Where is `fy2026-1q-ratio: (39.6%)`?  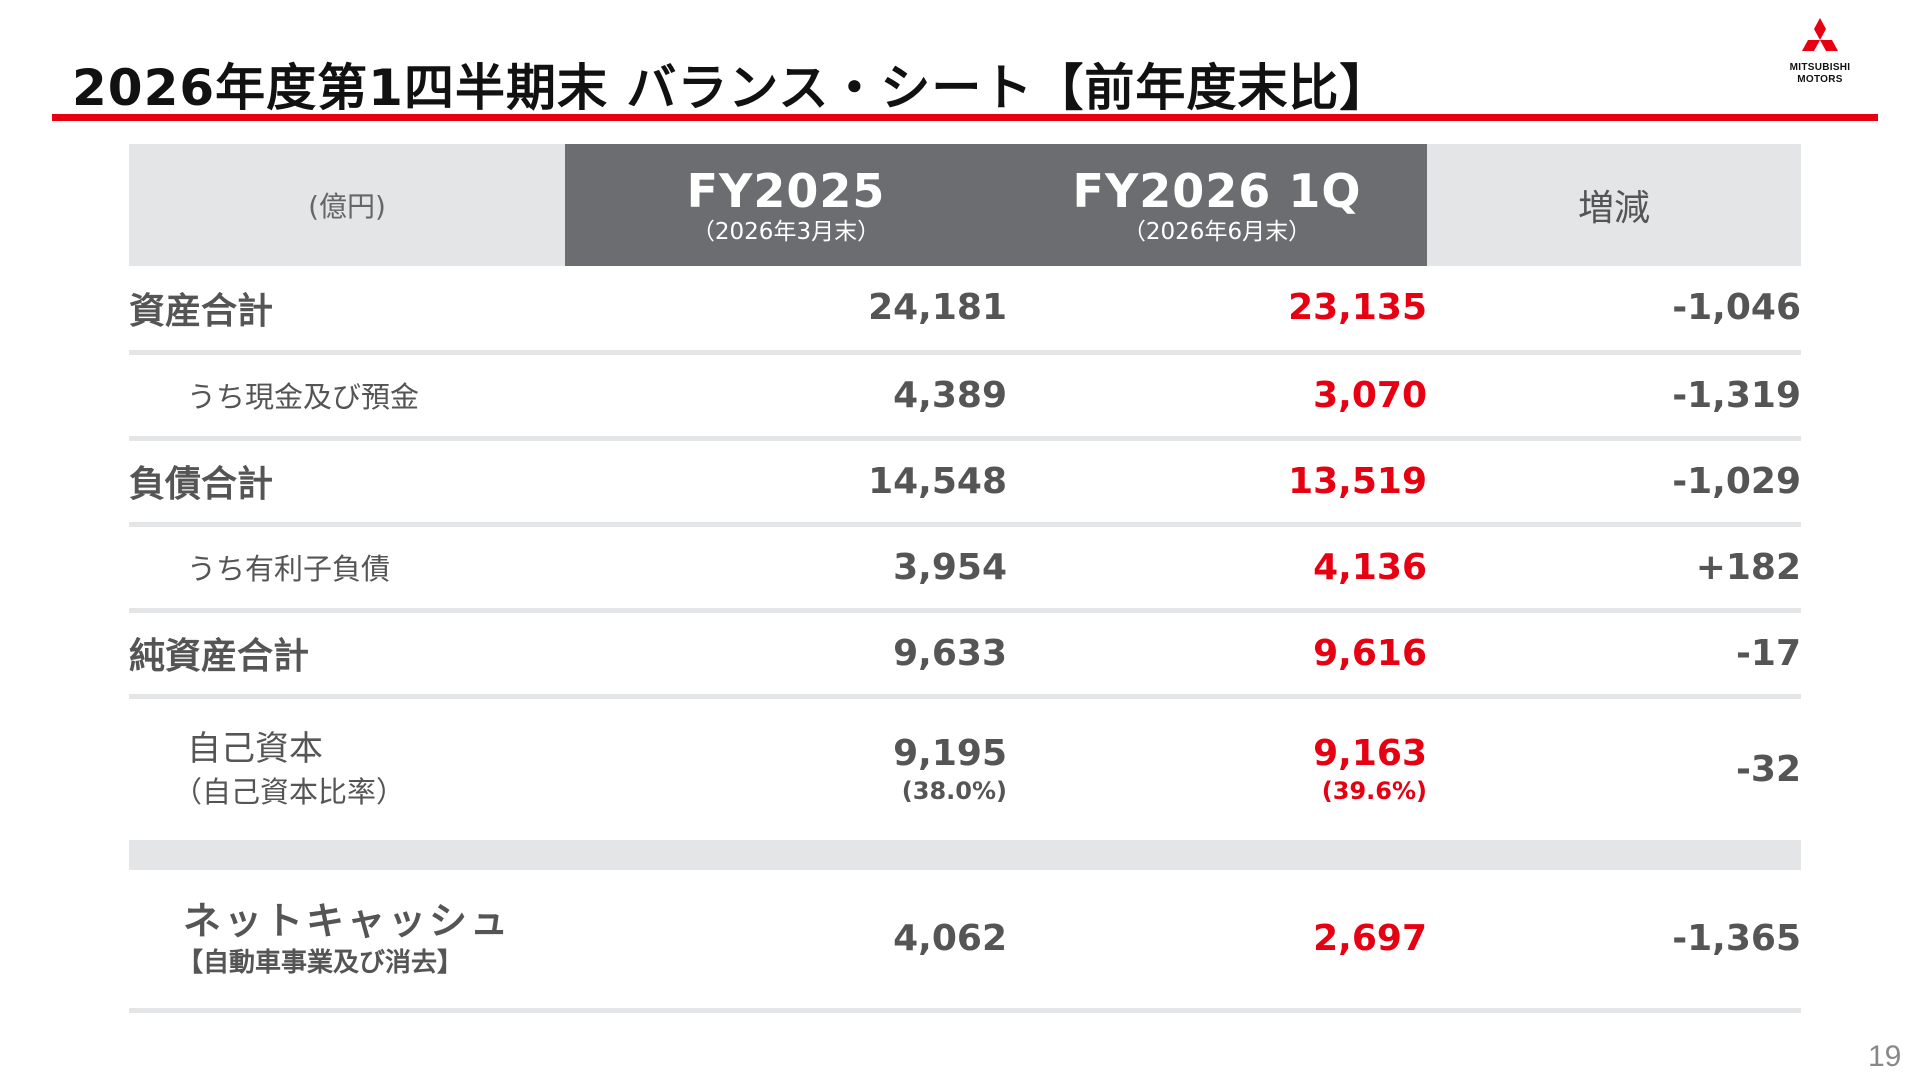
fy2026-1q-ratio: (39.6%) is located at coordinates (1374, 791).